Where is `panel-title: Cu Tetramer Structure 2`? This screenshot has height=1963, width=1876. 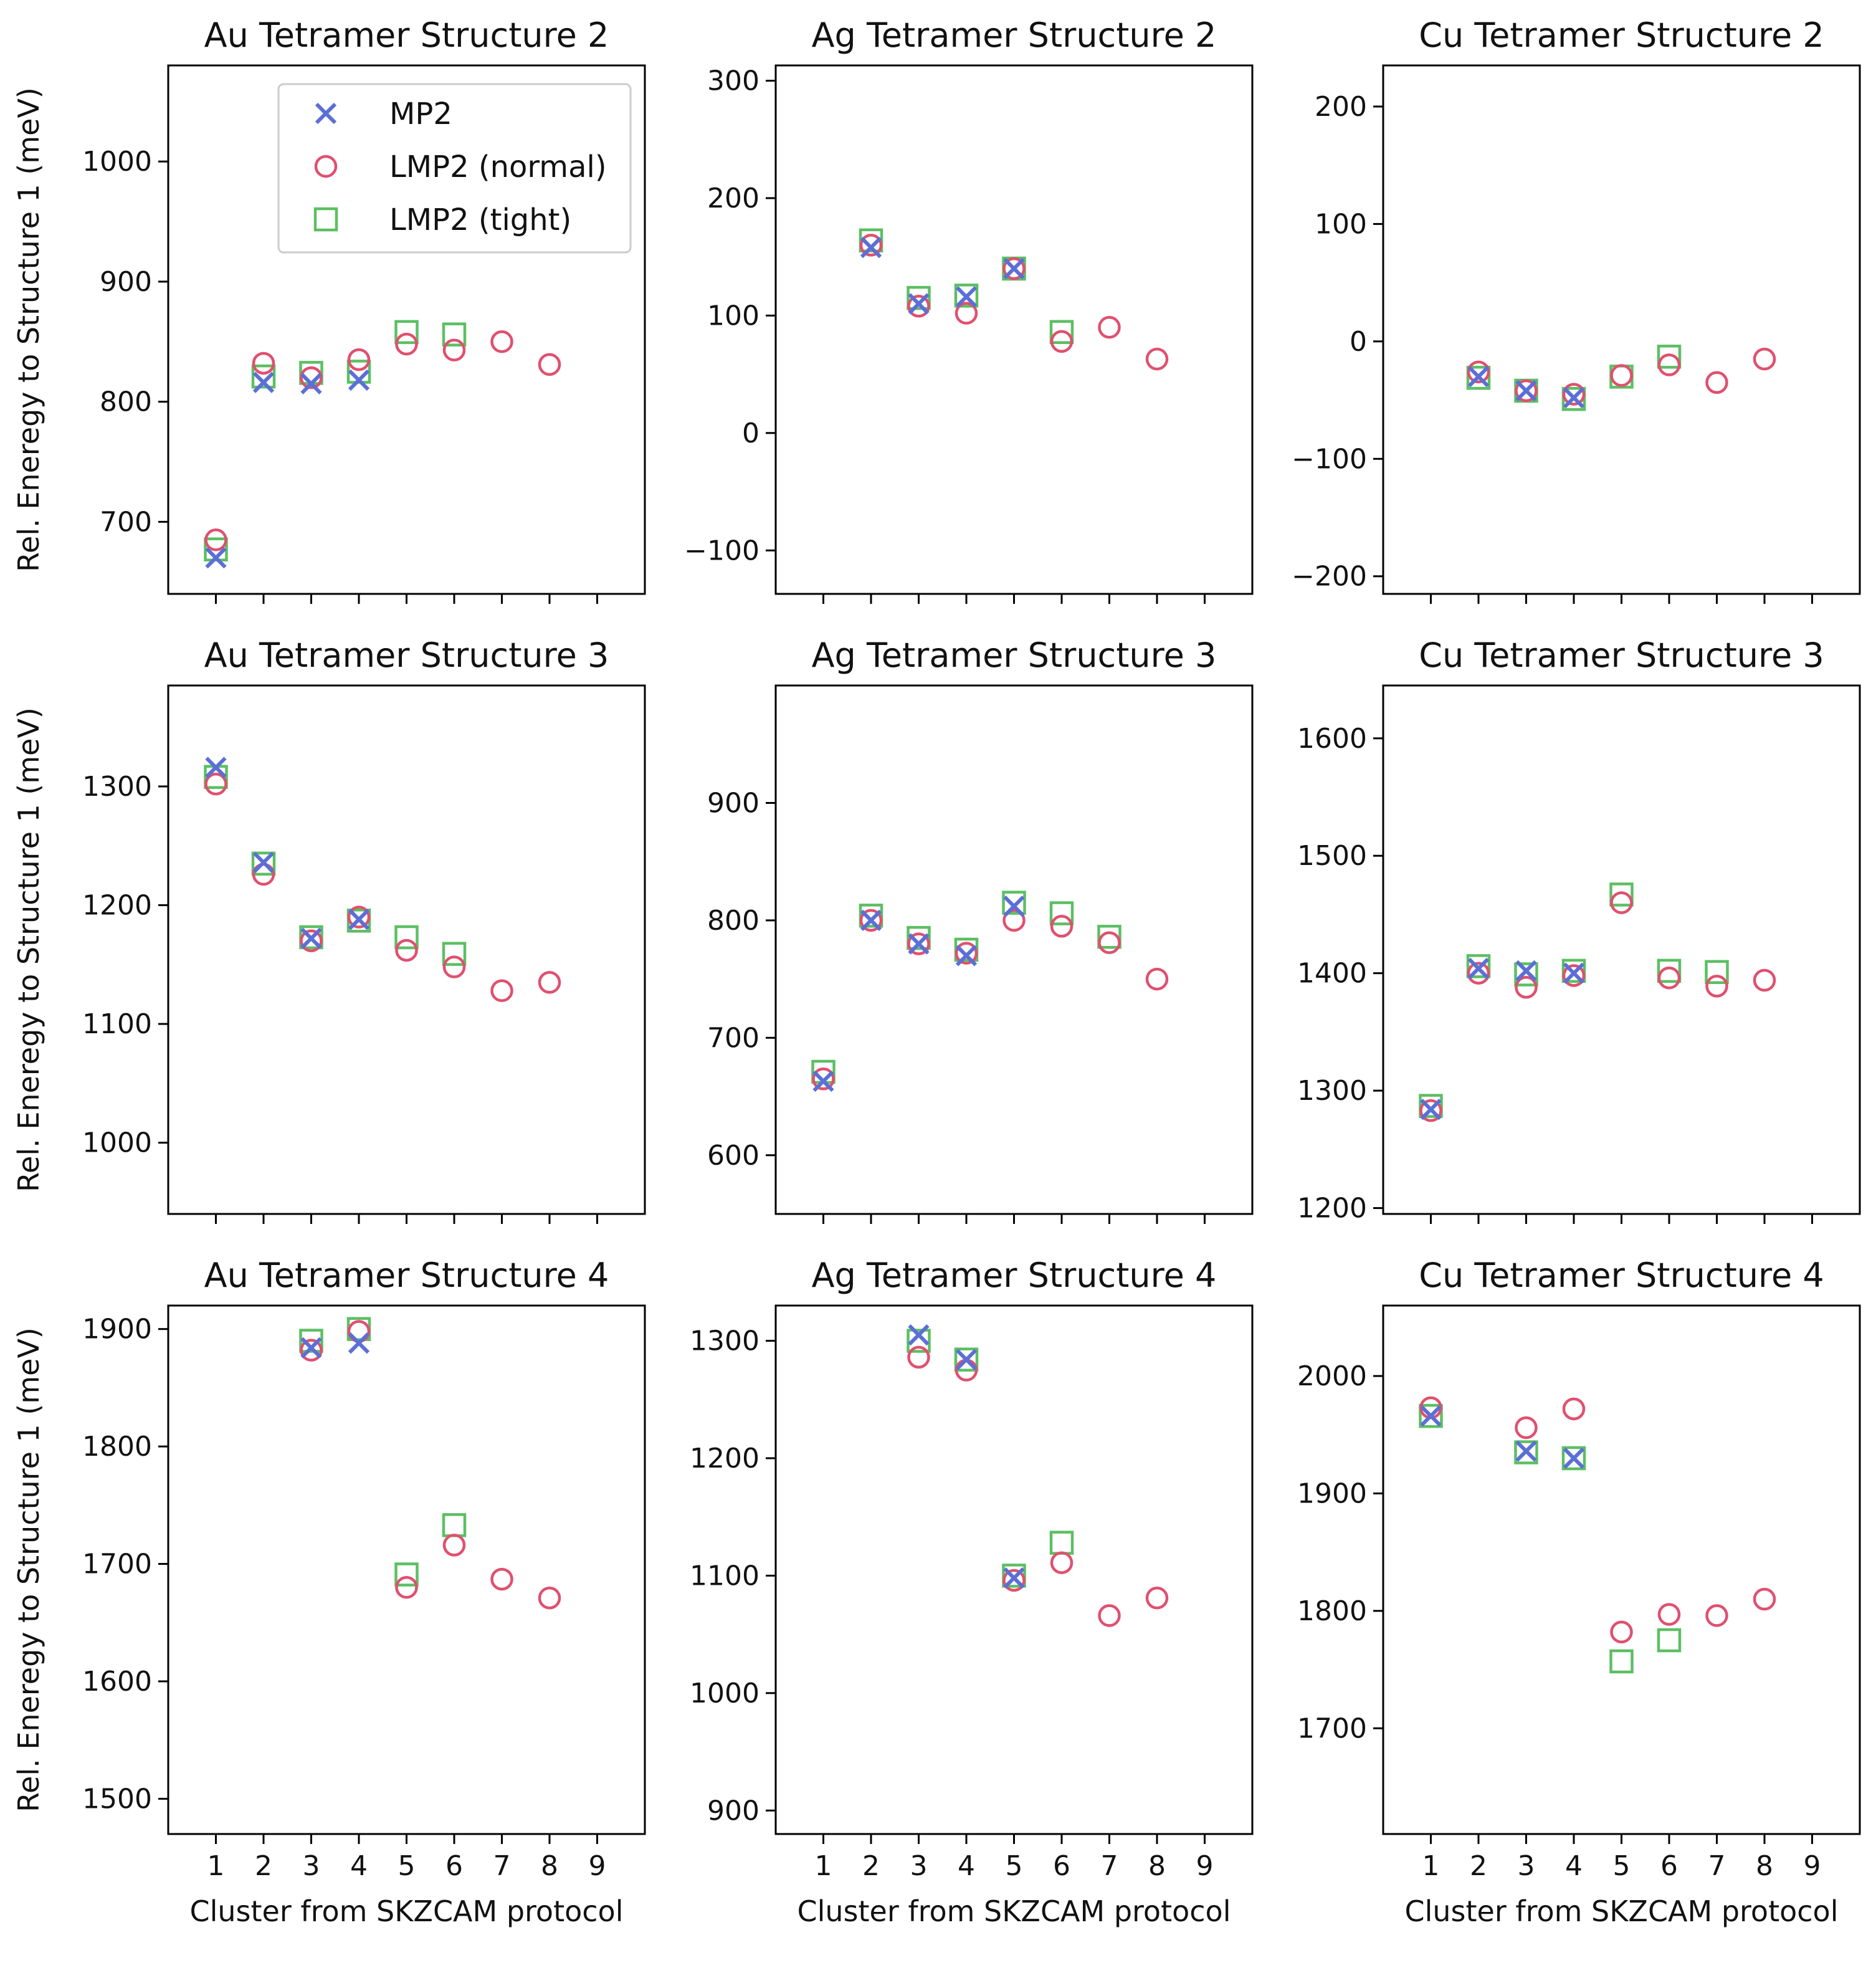 panel-title: Cu Tetramer Structure 2 is located at coordinates (1621, 35).